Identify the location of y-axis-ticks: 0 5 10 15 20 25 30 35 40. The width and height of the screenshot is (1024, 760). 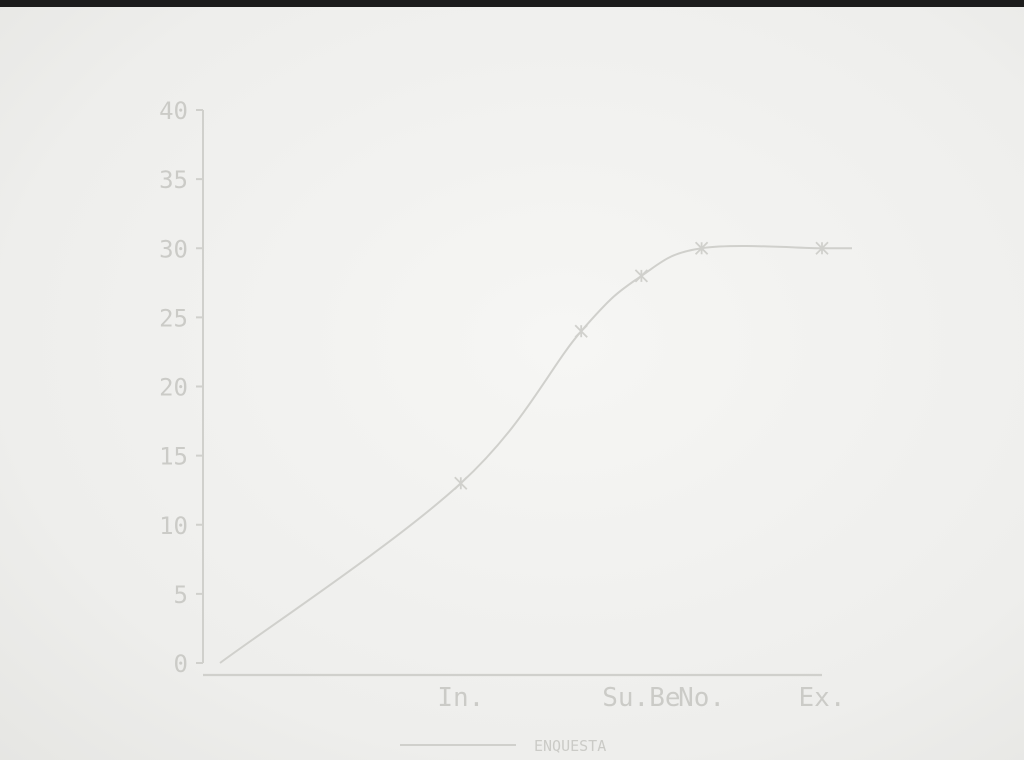
(181, 387).